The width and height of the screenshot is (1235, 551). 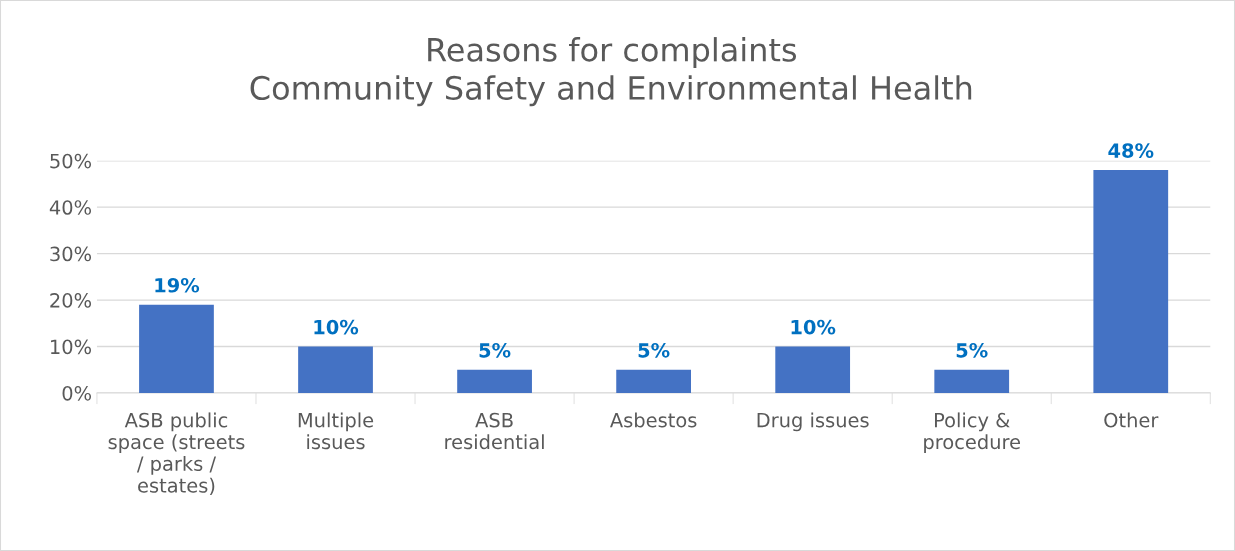 I want to click on x-tick-label: Asbestos, so click(x=653, y=420).